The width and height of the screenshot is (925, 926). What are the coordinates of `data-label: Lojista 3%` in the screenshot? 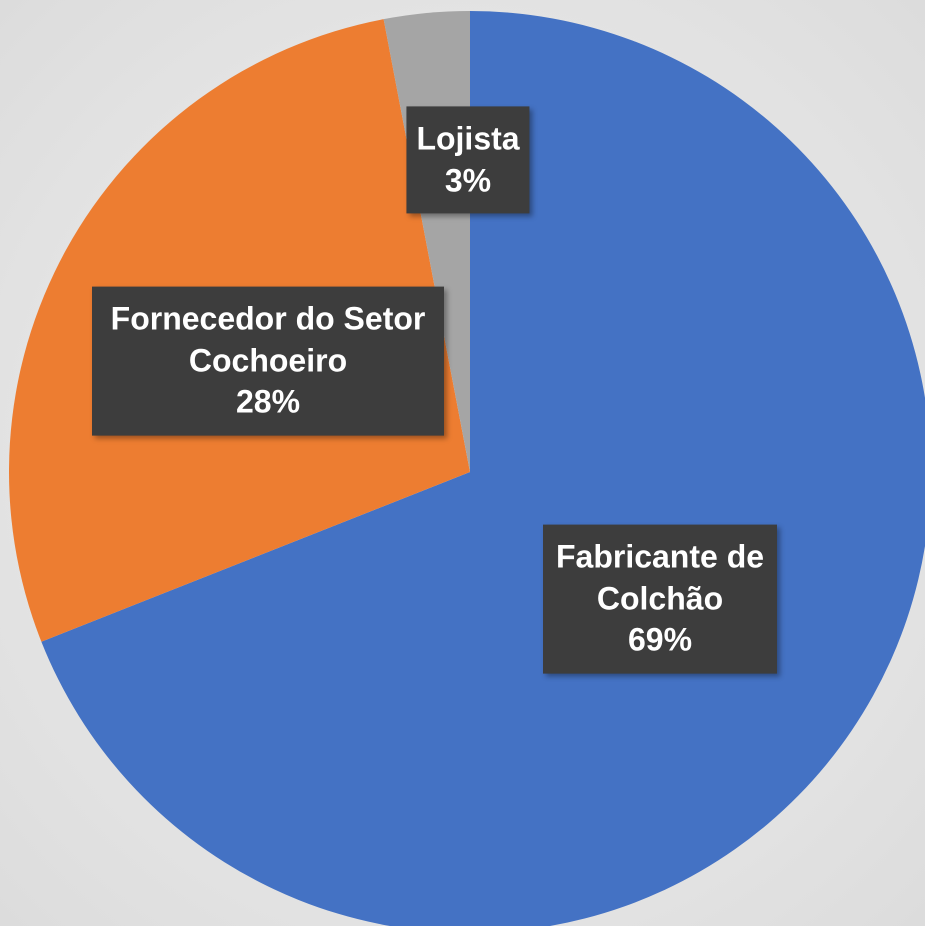 It's located at (468, 160).